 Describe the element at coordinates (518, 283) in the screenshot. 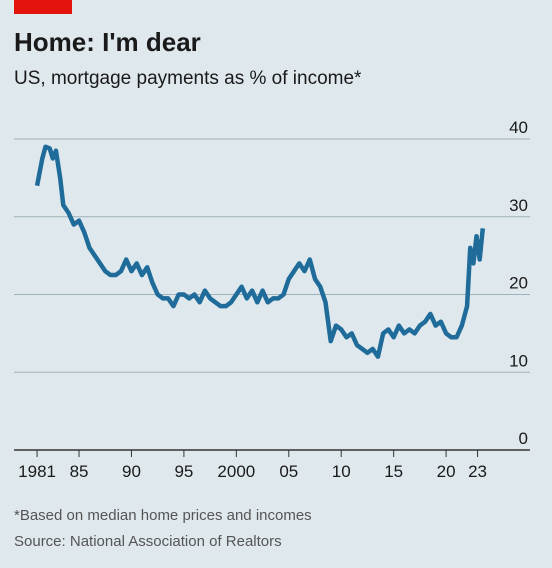

I see `y-tick-label: 20` at that location.